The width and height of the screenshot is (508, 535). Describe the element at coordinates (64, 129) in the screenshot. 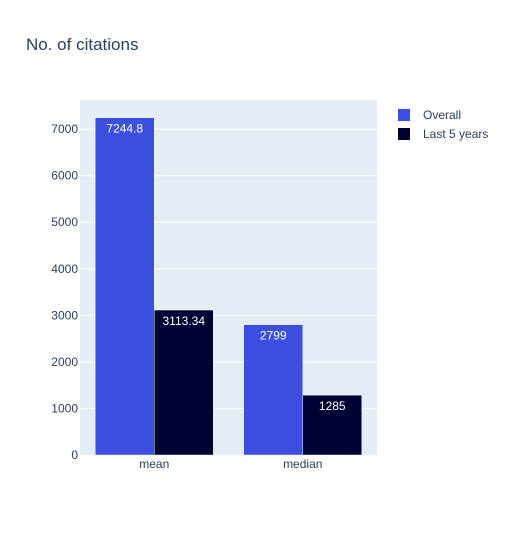

I see `y-tick-label: 7000` at that location.